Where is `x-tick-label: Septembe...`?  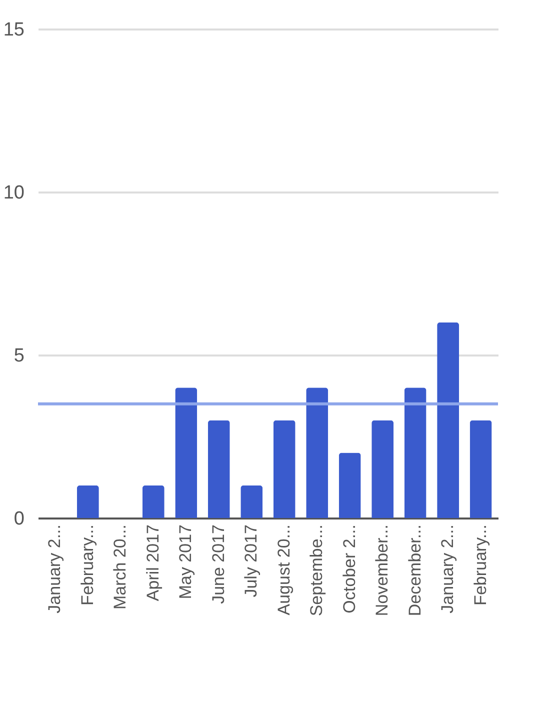
x-tick-label: Septembe... is located at coordinates (316, 570).